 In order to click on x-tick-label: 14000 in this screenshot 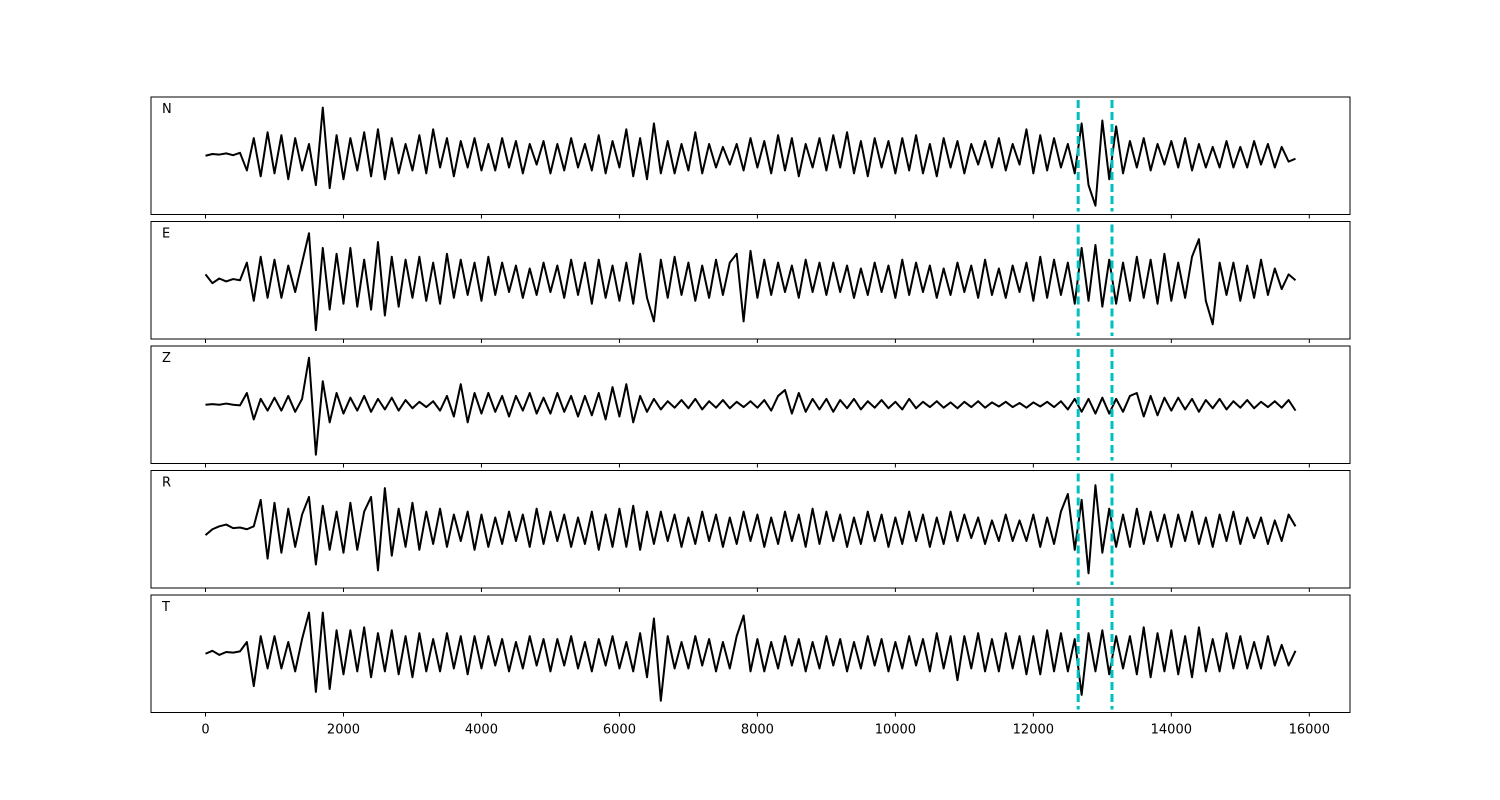, I will do `click(1171, 730)`.